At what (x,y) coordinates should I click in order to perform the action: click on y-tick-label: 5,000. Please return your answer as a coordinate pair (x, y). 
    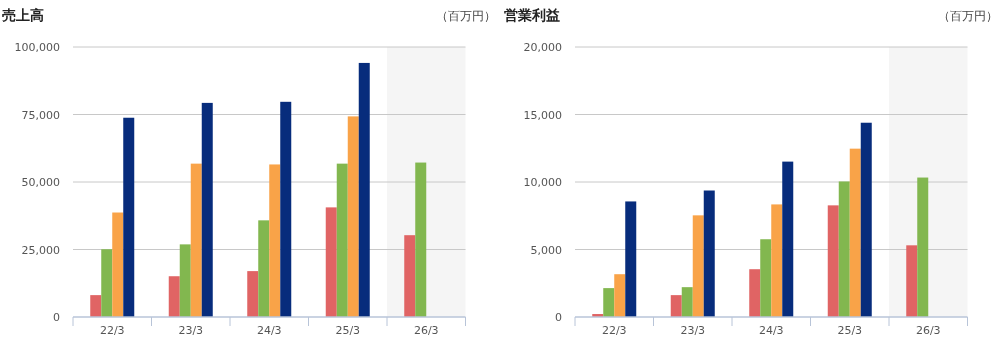
    Looking at the image, I should click on (546, 250).